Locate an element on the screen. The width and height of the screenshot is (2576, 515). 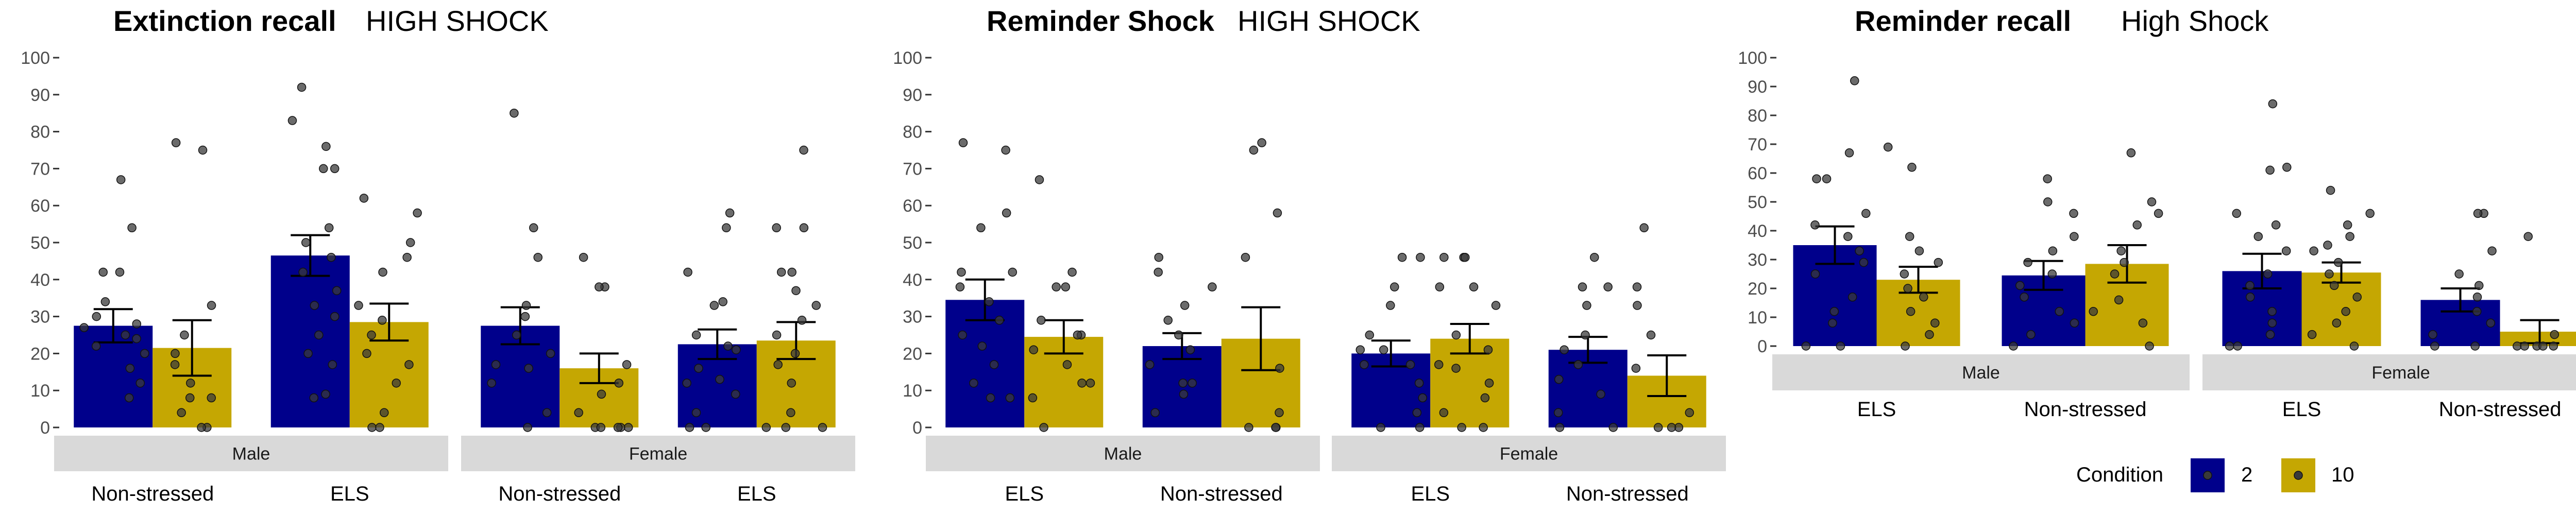
legend-label: 2 is located at coordinates (2246, 475).